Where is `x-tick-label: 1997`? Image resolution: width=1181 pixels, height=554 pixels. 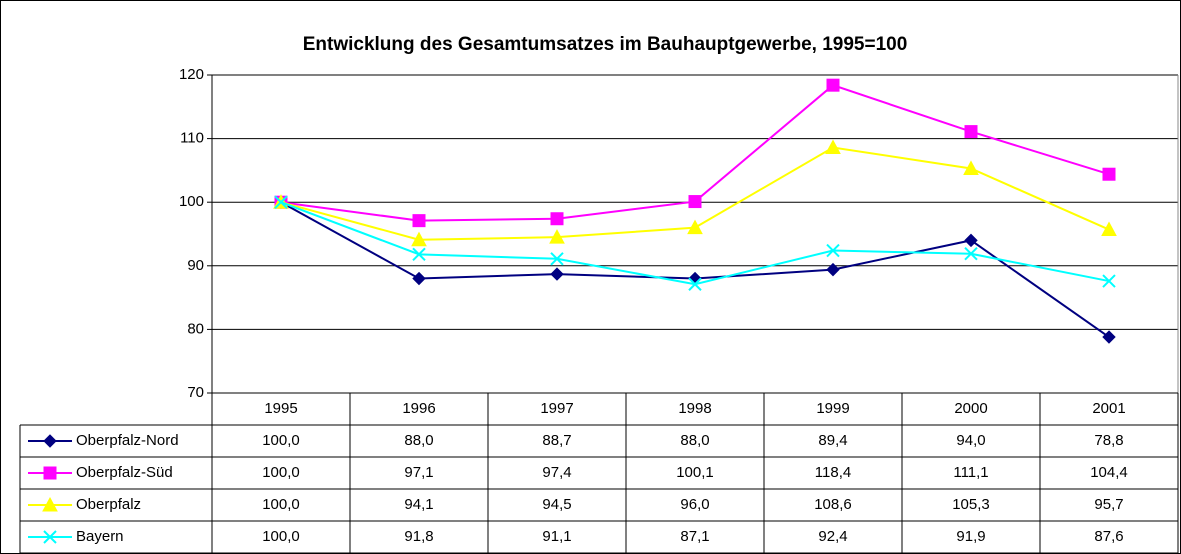 x-tick-label: 1997 is located at coordinates (556, 408).